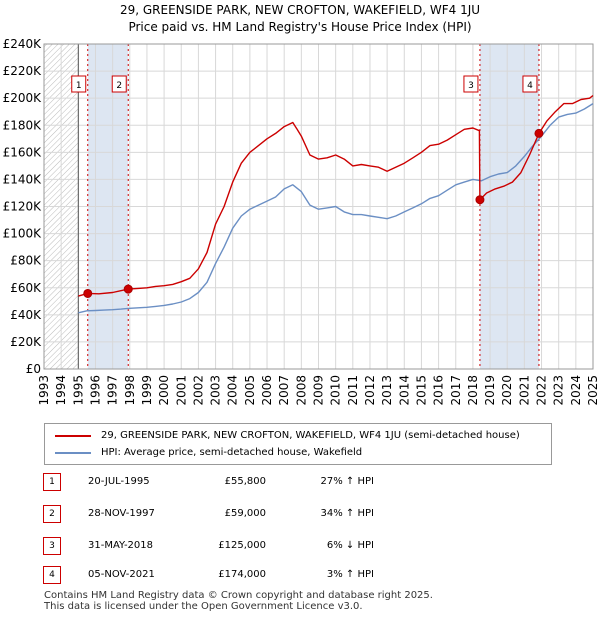  What do you see at coordinates (250, 390) in the screenshot?
I see `x-tick-label: 2005` at bounding box center [250, 390].